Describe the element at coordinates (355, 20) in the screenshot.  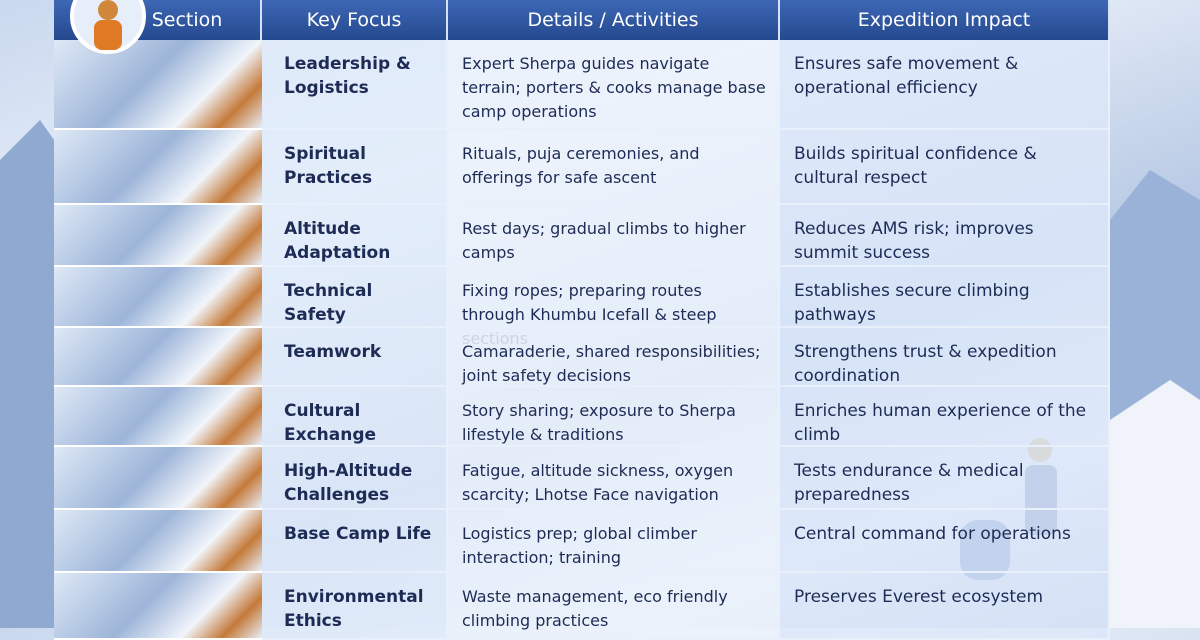
I see `column-header: Key Focus` at that location.